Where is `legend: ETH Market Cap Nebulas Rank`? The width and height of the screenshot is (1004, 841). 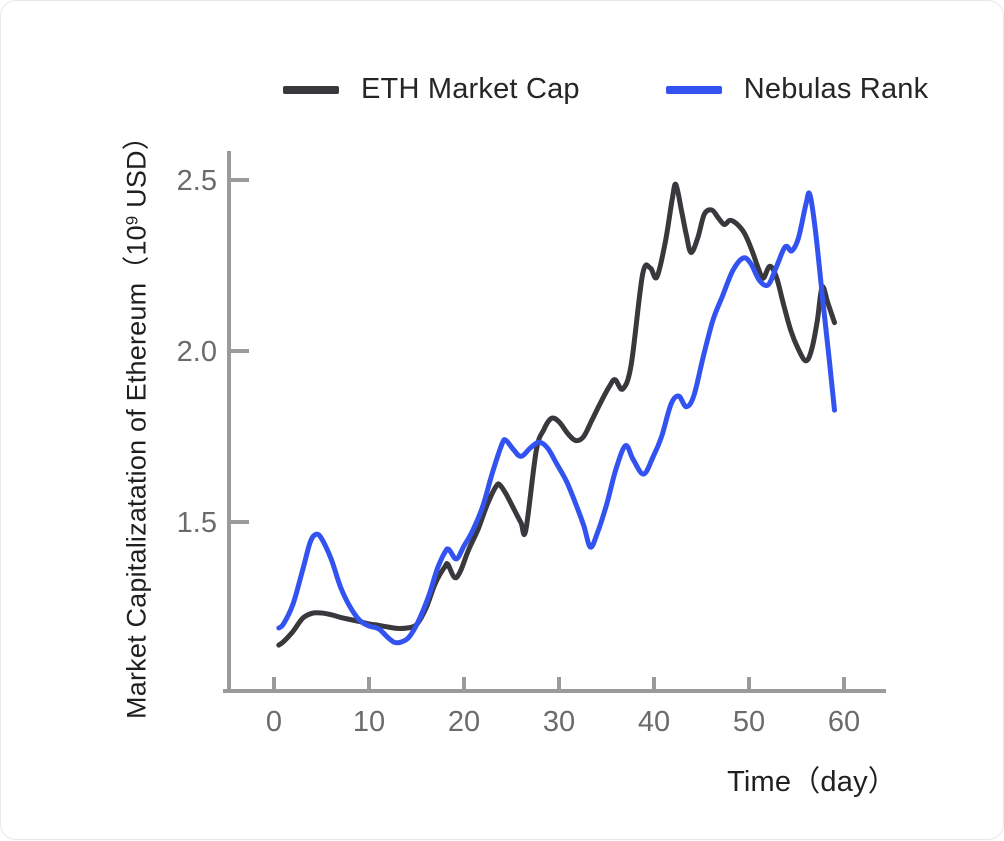 legend: ETH Market Cap Nebulas Rank is located at coordinates (605, 89).